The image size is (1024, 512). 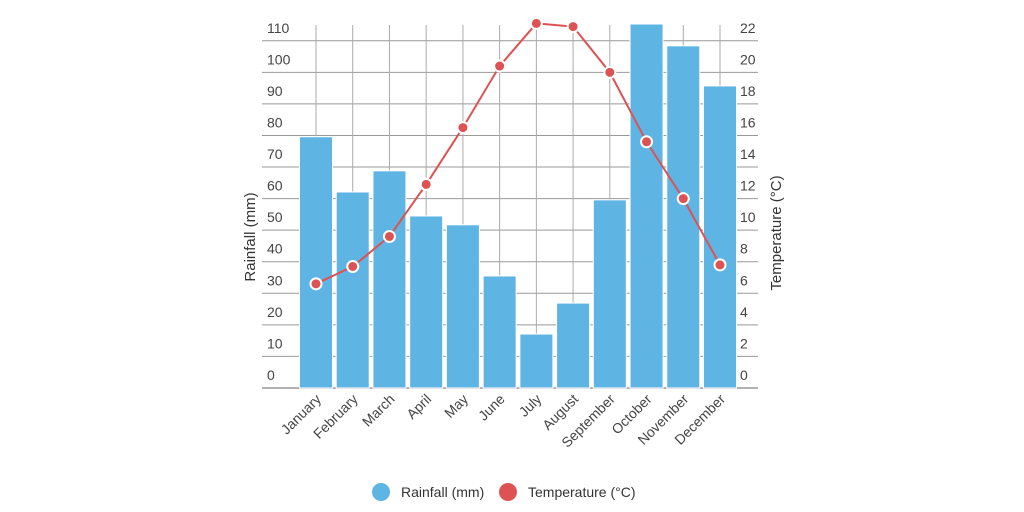 What do you see at coordinates (275, 312) in the screenshot?
I see `y-tick-label: 20` at bounding box center [275, 312].